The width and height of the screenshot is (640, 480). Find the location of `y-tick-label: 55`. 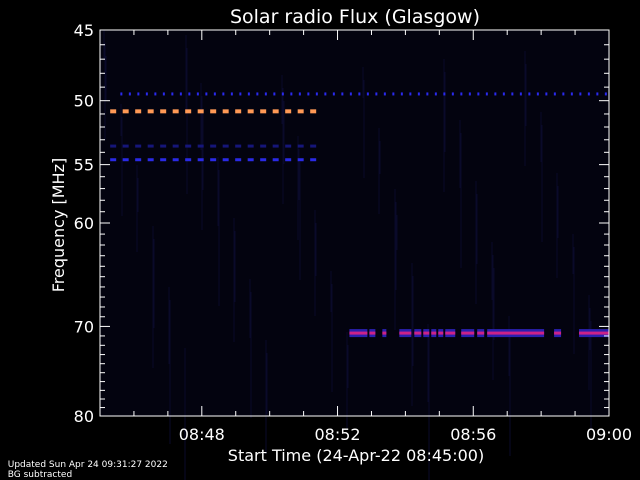

y-tick-label: 55 is located at coordinates (84, 165).